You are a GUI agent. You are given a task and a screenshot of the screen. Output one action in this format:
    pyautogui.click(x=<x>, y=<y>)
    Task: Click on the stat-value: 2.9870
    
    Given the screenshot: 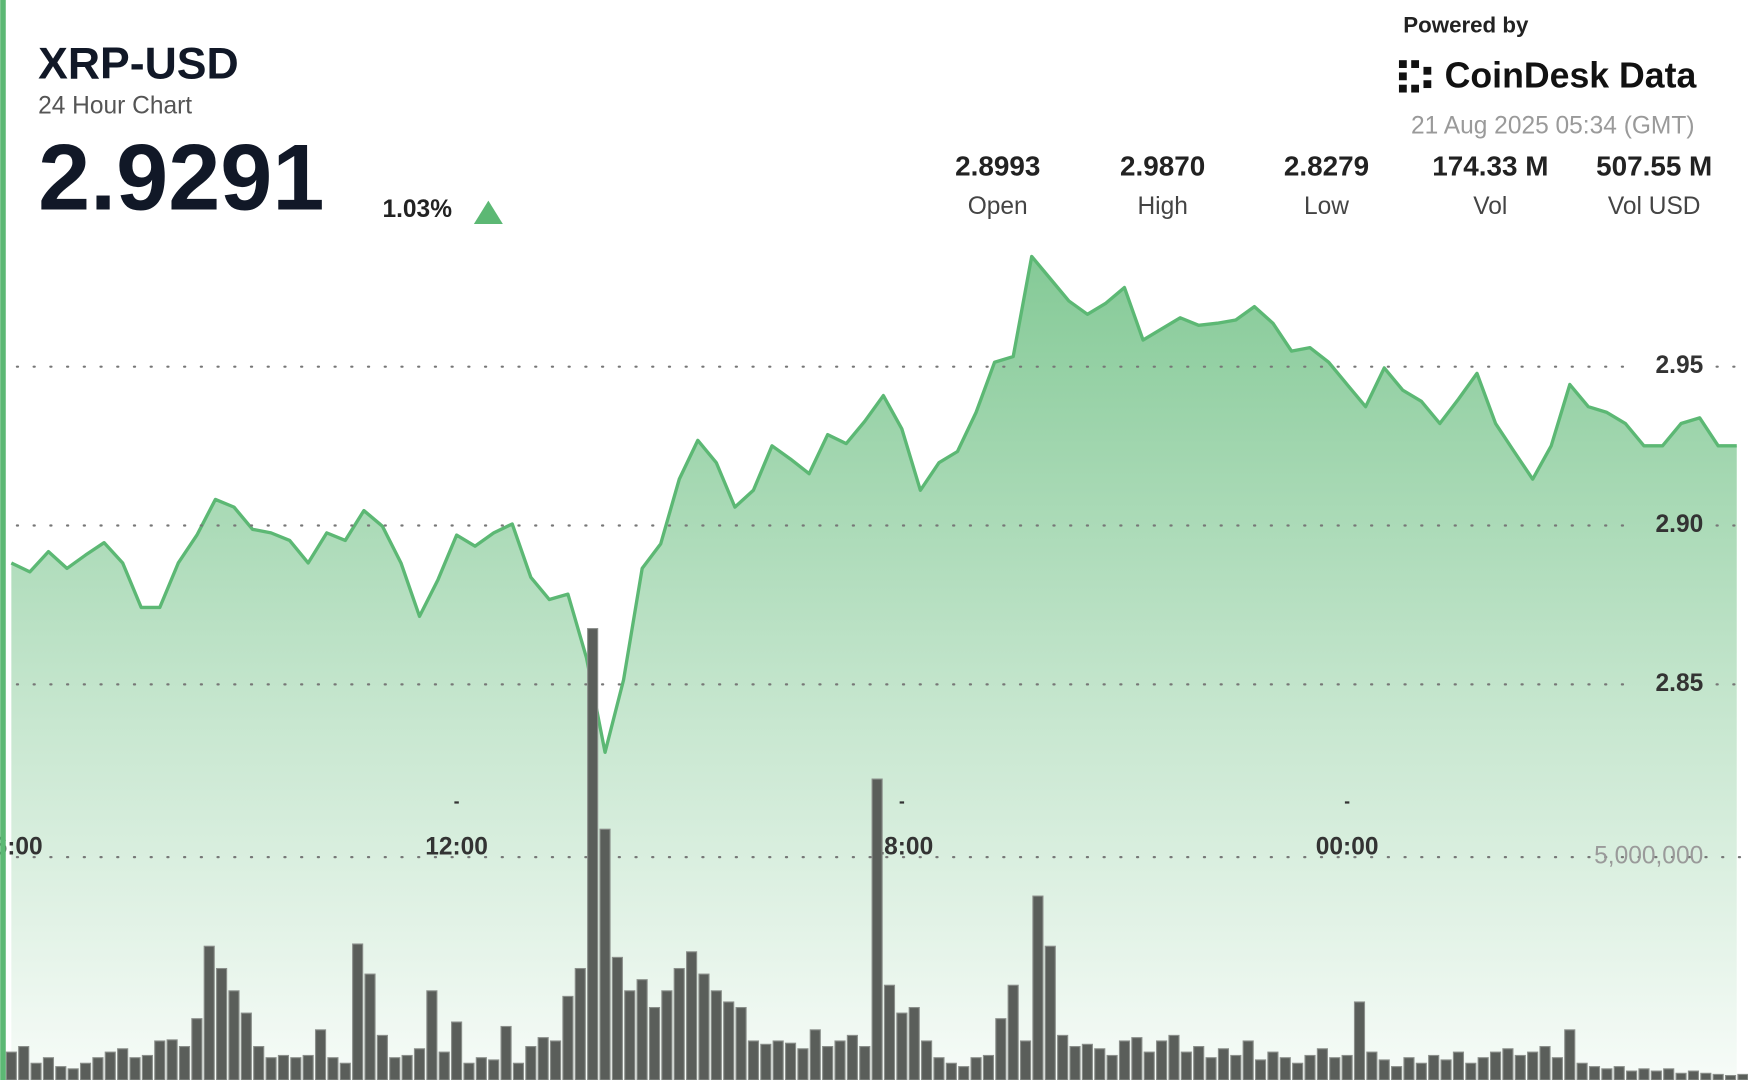 What is the action you would take?
    pyautogui.click(x=1162, y=166)
    